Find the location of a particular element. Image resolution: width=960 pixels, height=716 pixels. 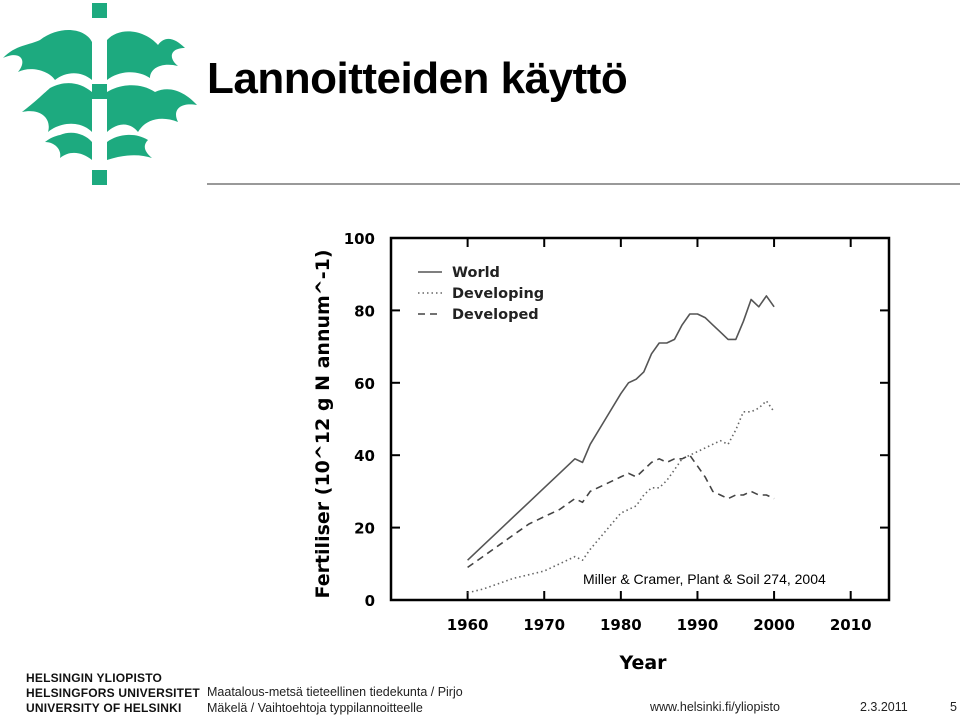

footer-author-line2: Mäkelä / Vaihtoehtoja typpilannoitteelle is located at coordinates (315, 708).